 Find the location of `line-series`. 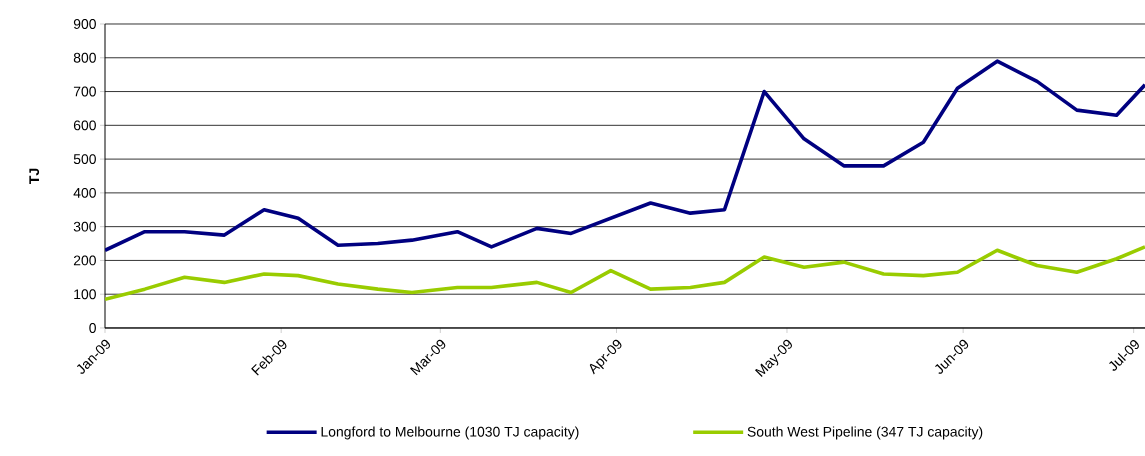

line-series is located at coordinates (625, 273).